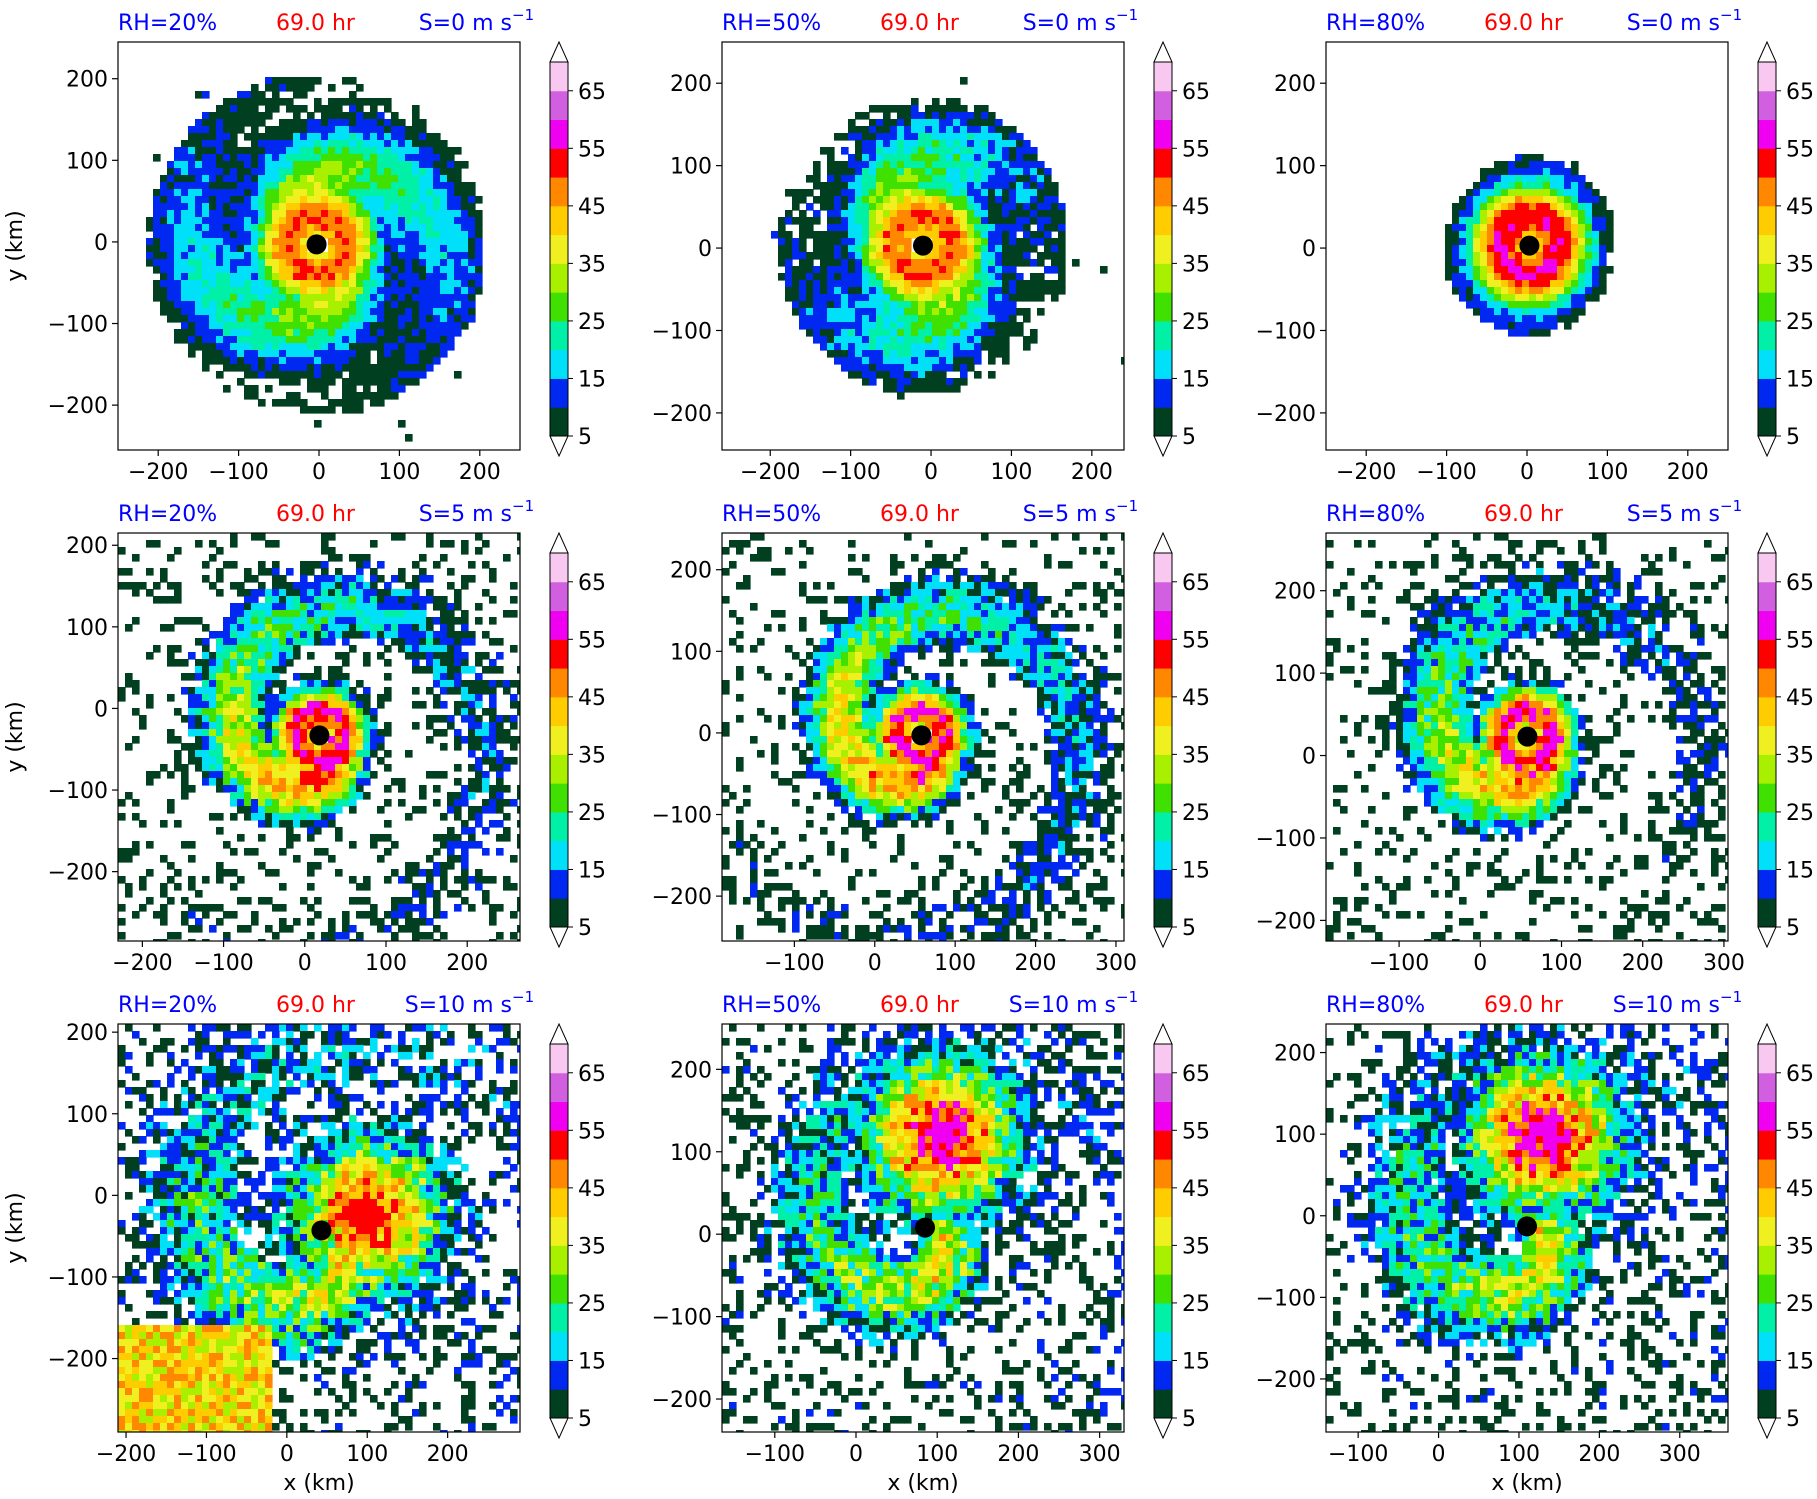  I want to click on colorbar-tick-label: 65, so click(592, 583).